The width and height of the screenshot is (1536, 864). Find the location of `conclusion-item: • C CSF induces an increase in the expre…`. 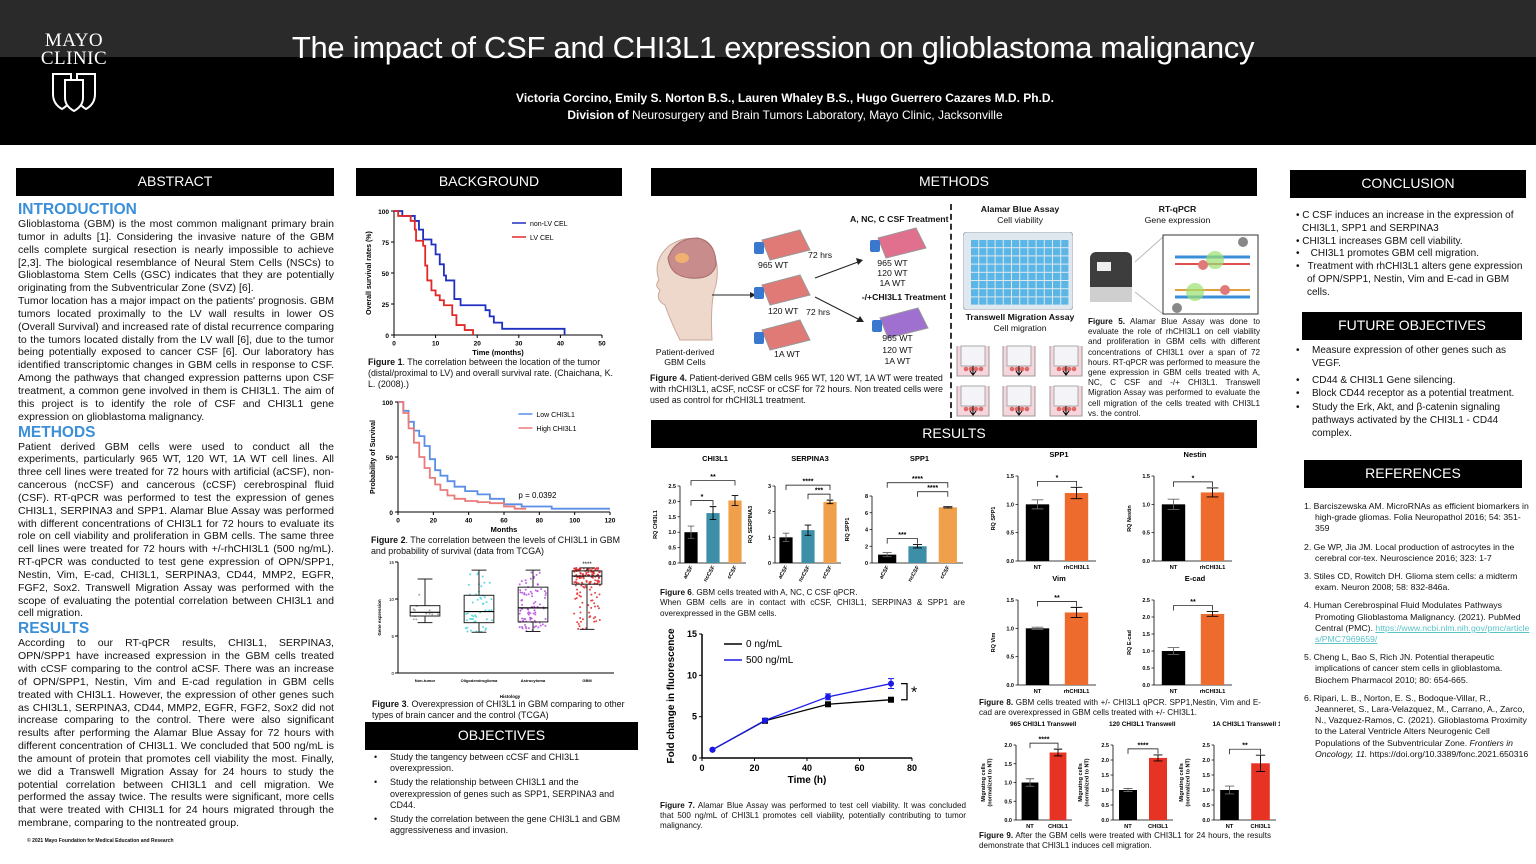

conclusion-item: • C CSF induces an increase in the expre… is located at coordinates (1405, 222).